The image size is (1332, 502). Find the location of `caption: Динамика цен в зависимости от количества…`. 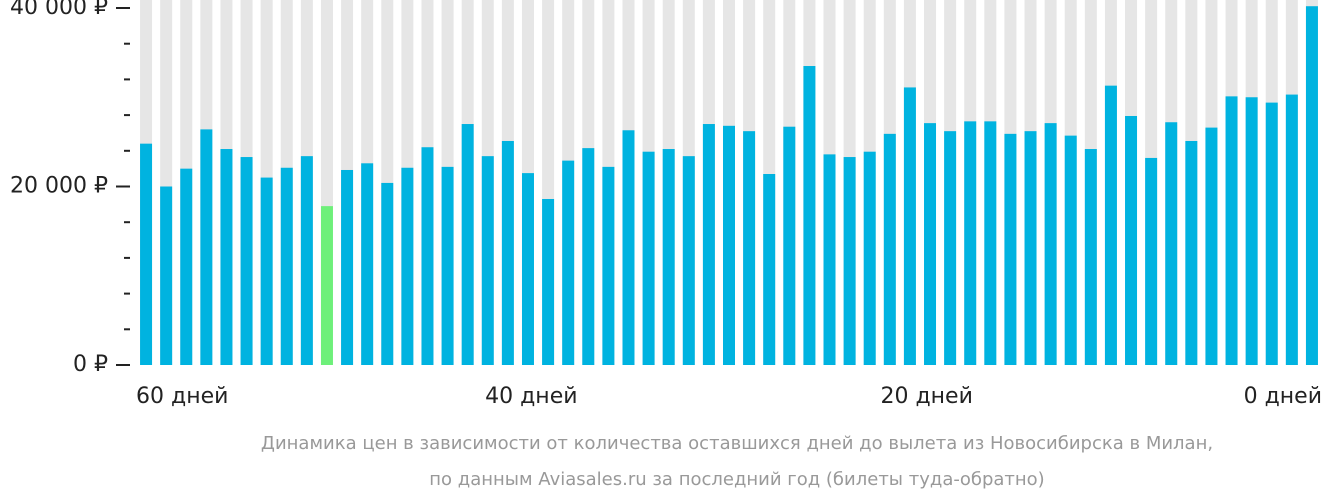

caption: Динамика цен в зависимости от количества… is located at coordinates (737, 443).